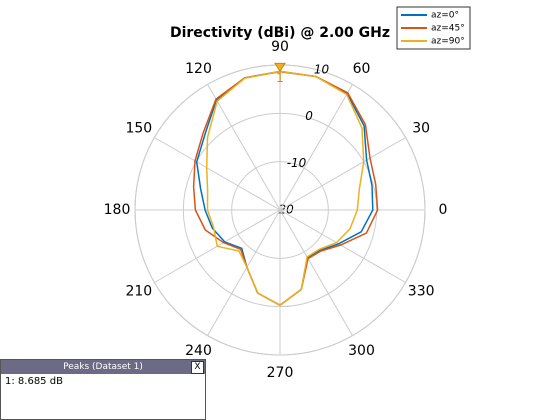 The height and width of the screenshot is (420, 560). Describe the element at coordinates (280, 78) in the screenshot. I see `peak-label: 1` at that location.